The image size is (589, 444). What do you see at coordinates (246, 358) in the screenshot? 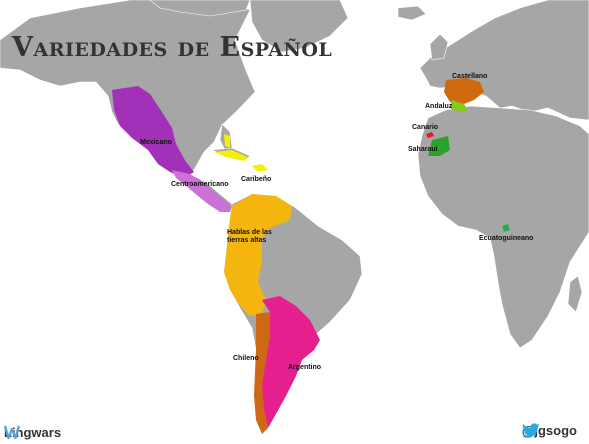
I see `label-chileno: Chileno` at bounding box center [246, 358].